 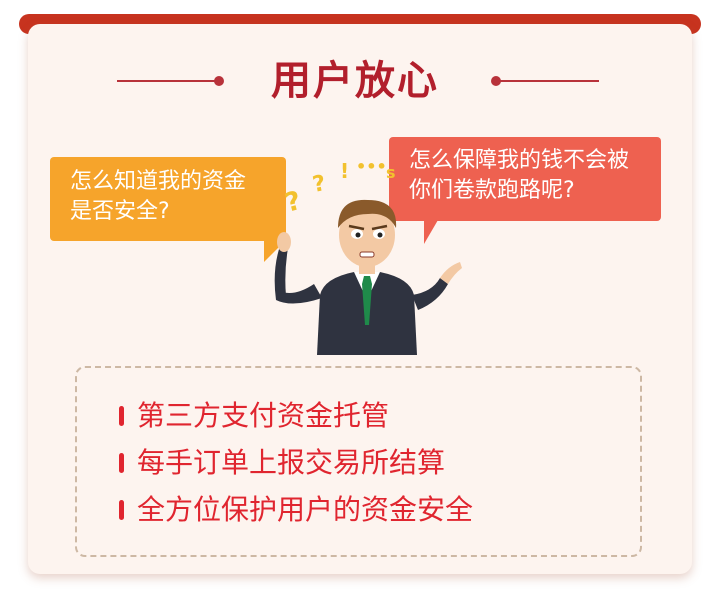 I want to click on feature-text: 第三方支付资金托管, so click(x=263, y=415).